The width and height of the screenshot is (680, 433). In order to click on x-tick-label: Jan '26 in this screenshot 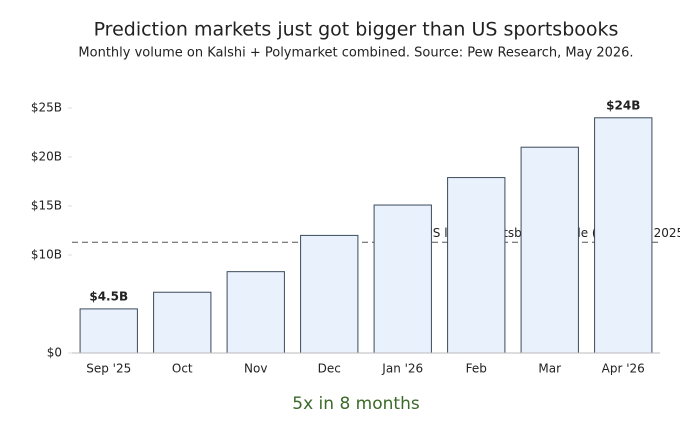, I will do `click(402, 369)`.